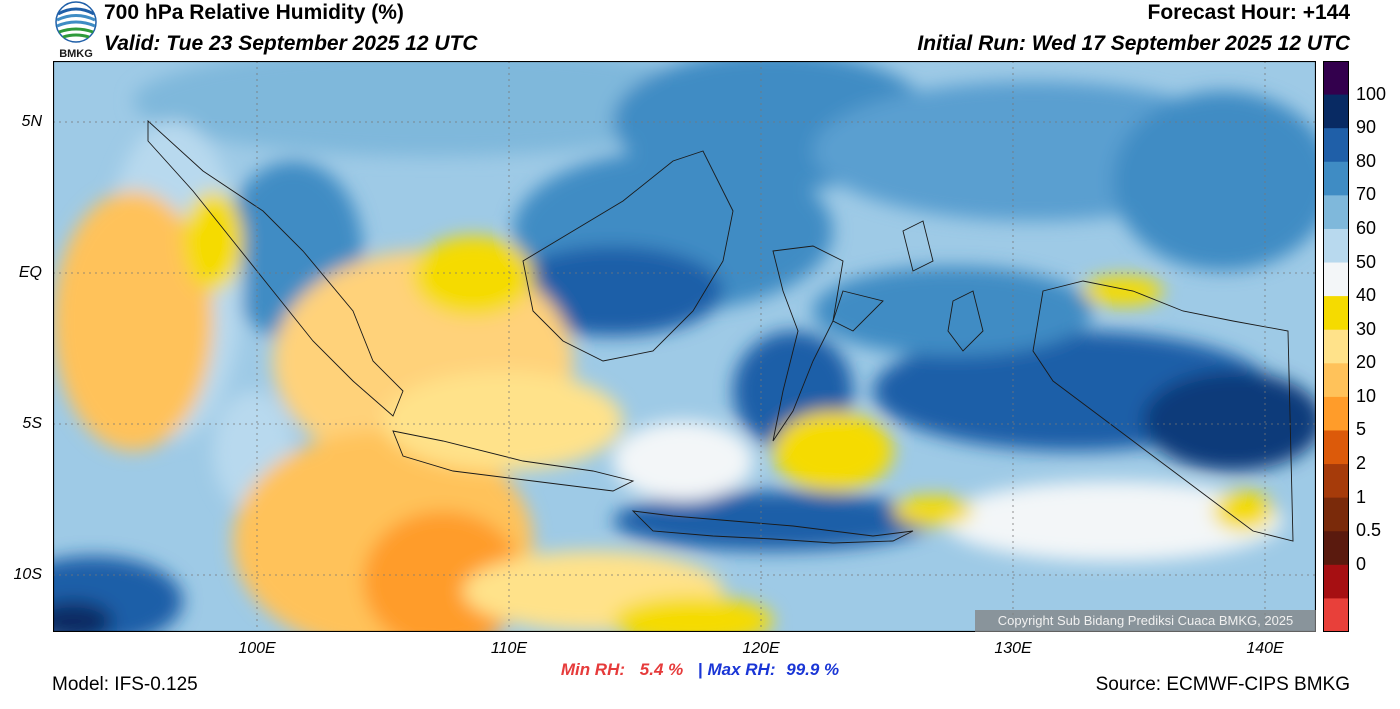  I want to click on min-rh-label: Min RH:, so click(593, 669).